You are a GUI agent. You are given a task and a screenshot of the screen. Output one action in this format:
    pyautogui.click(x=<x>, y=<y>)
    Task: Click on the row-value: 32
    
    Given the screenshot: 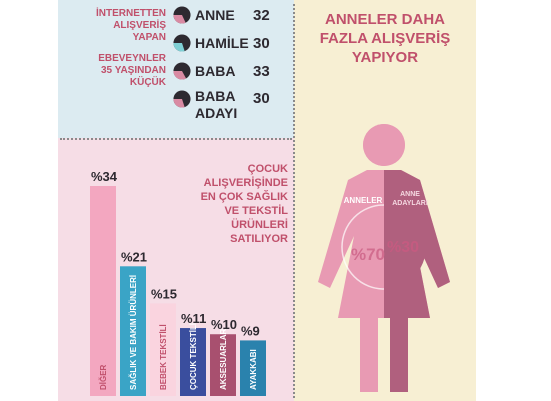 What is the action you would take?
    pyautogui.click(x=261, y=15)
    